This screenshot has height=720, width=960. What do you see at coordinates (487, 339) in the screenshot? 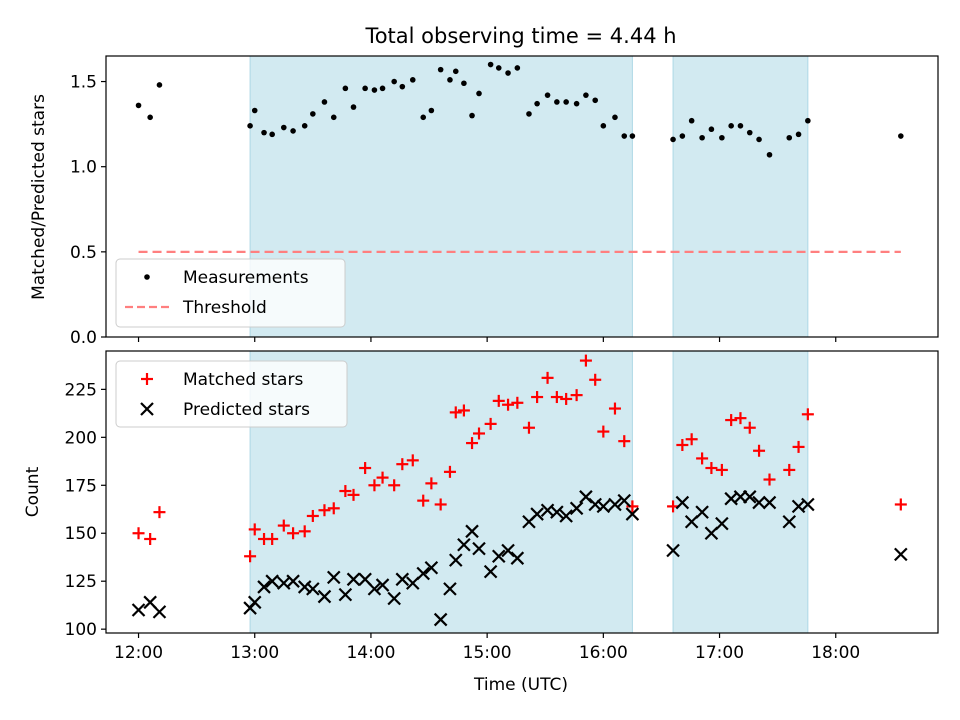
I see `top-x-ticks` at bounding box center [487, 339].